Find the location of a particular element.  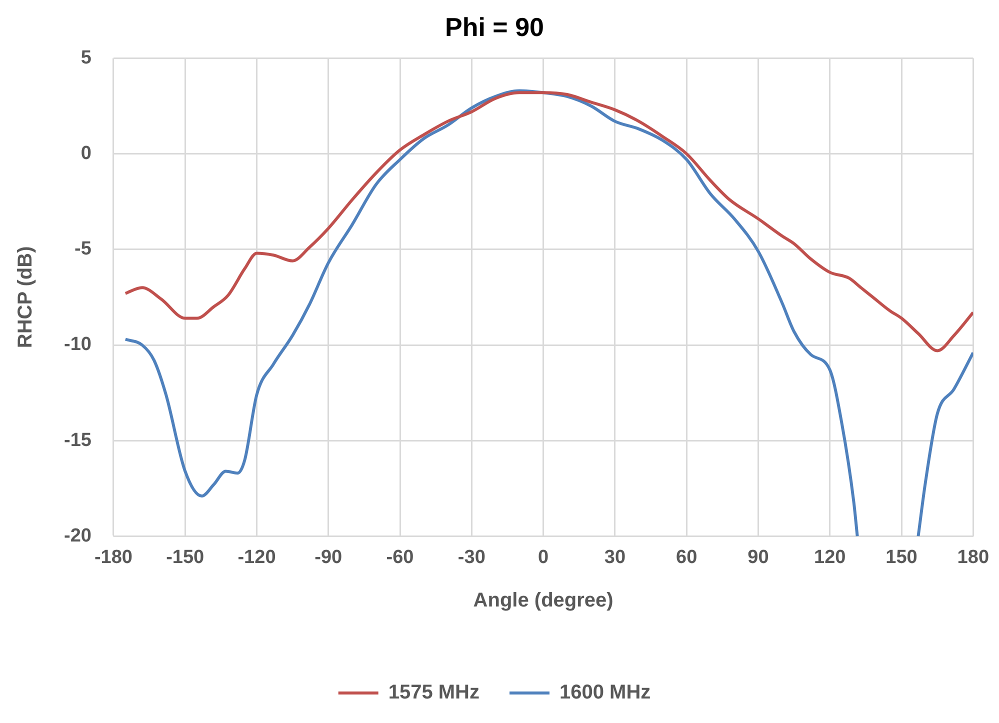

x-tick-label: 30 is located at coordinates (615, 557).